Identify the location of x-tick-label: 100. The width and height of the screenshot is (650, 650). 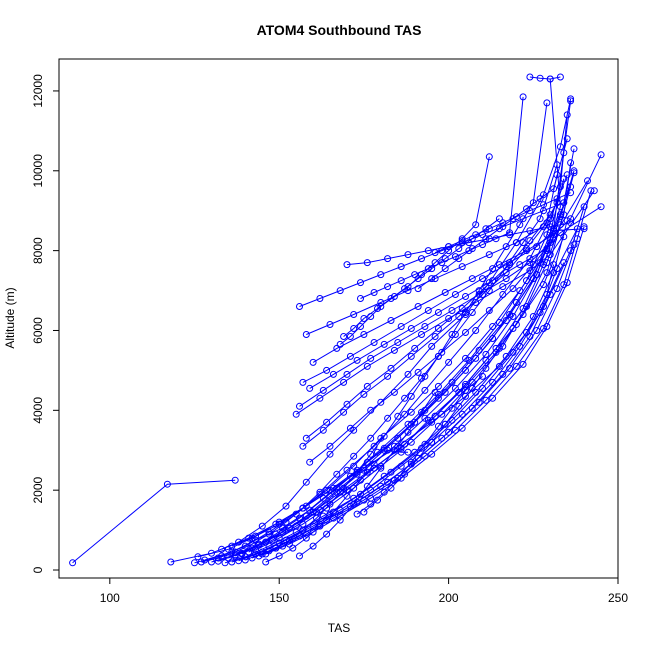
(110, 598).